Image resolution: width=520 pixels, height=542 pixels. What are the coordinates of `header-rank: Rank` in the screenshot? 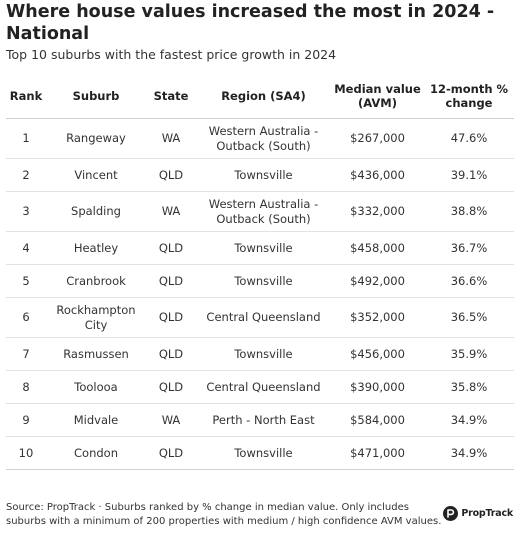 It's located at (26, 96).